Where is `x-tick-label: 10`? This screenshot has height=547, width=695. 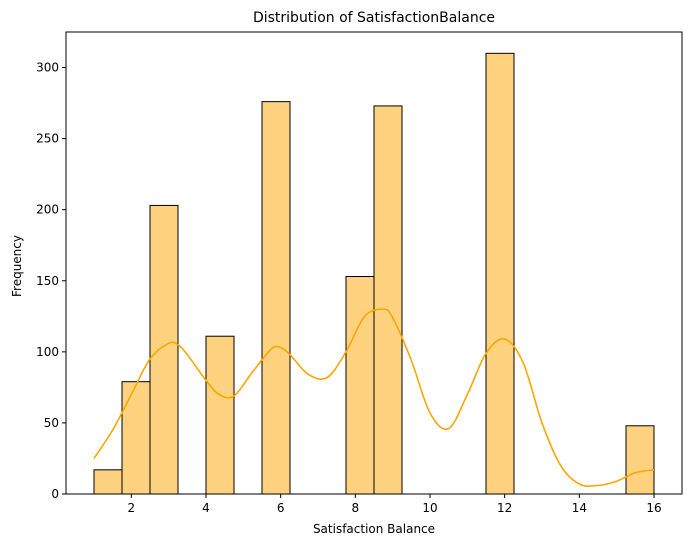 x-tick-label: 10 is located at coordinates (429, 508).